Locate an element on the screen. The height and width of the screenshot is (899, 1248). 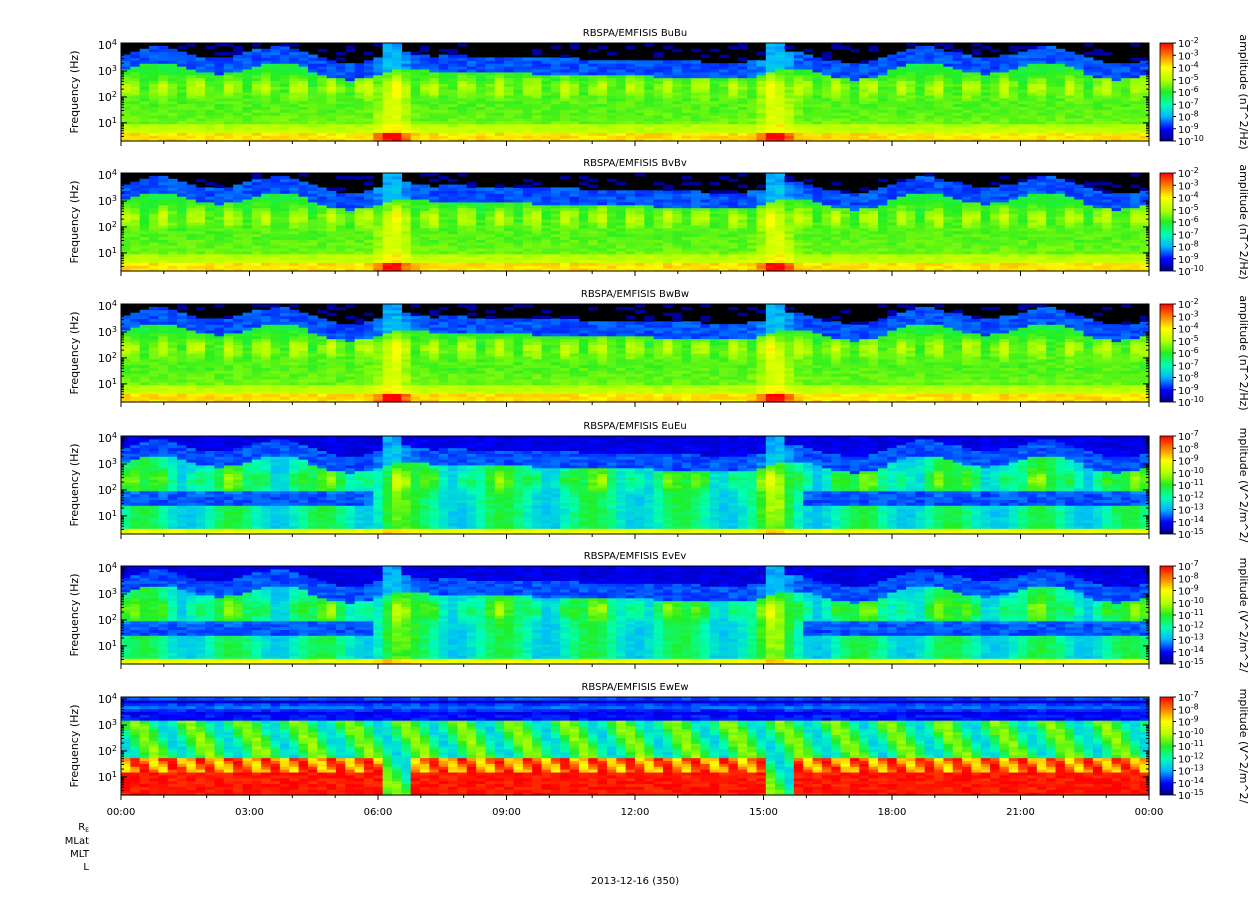
y-tick-label: 101 is located at coordinates (107, 123).